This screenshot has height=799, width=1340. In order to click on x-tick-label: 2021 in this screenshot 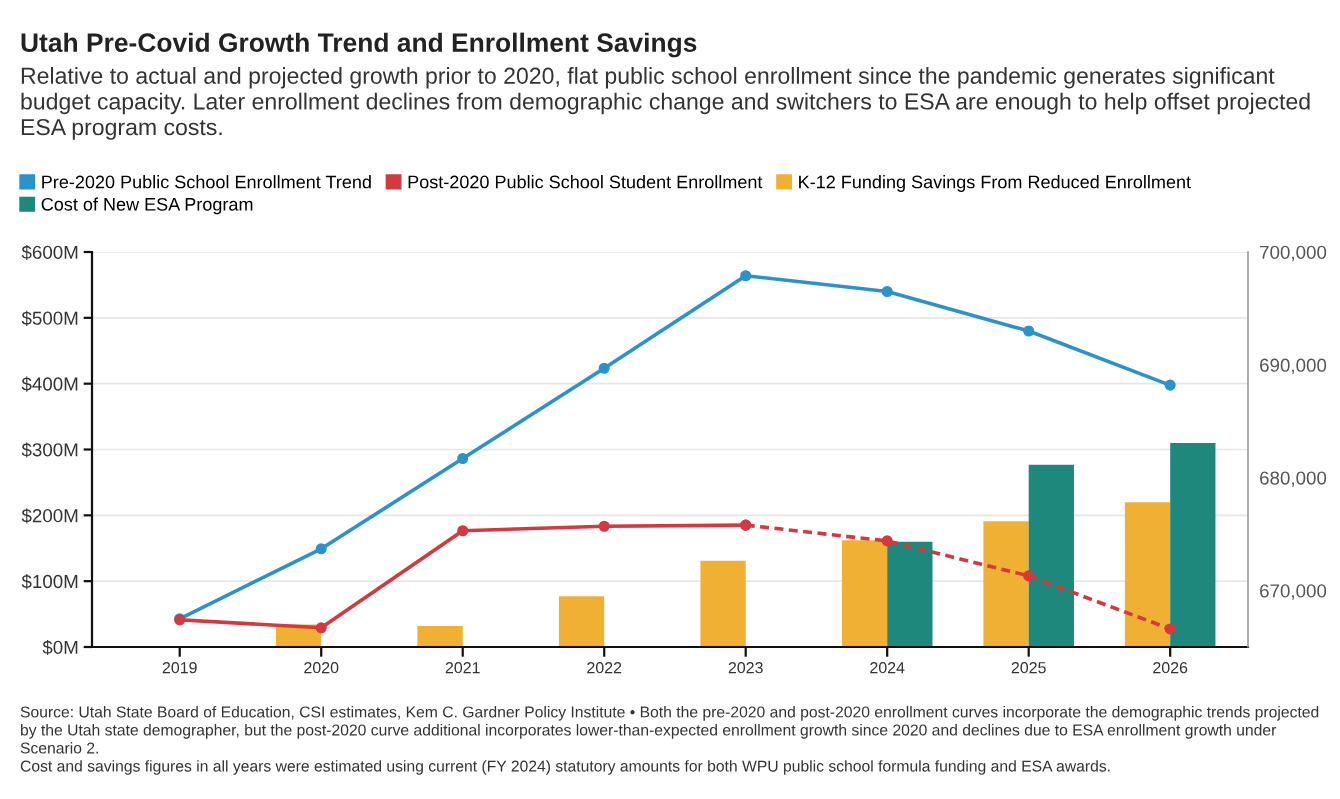, I will do `click(462, 668)`.